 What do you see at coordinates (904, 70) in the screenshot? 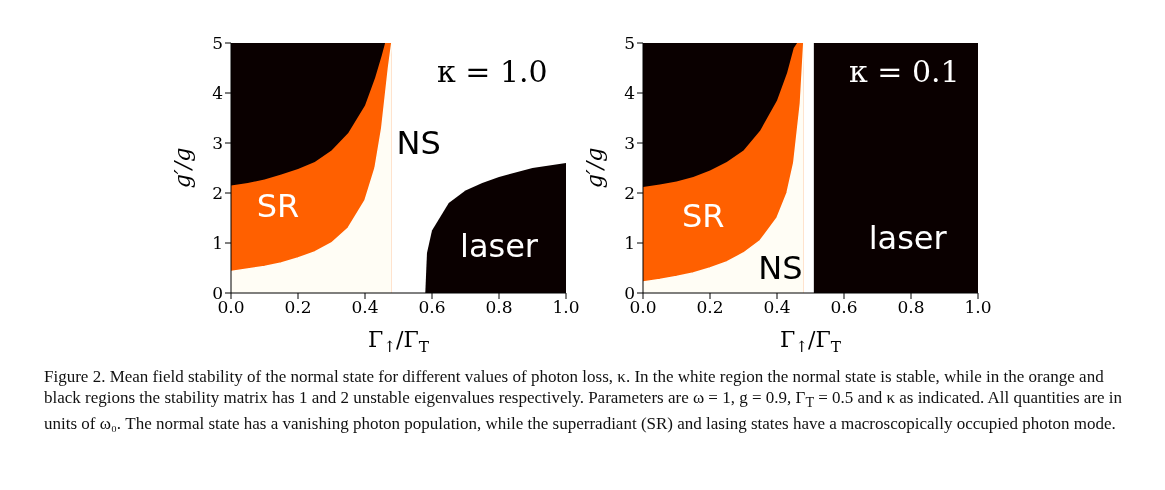
I see `annotation: κ = 0.1` at bounding box center [904, 70].